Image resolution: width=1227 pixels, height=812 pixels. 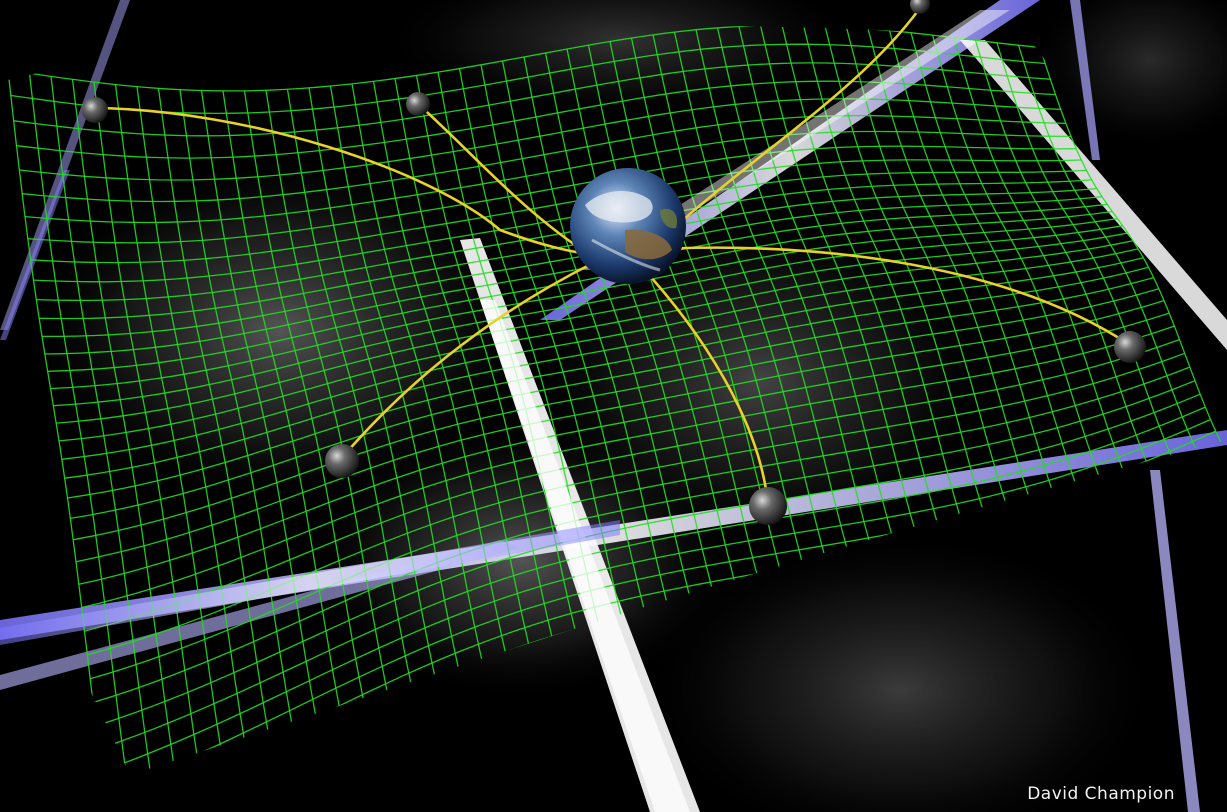 What do you see at coordinates (1101, 794) in the screenshot?
I see `photo-credit: David Champion` at bounding box center [1101, 794].